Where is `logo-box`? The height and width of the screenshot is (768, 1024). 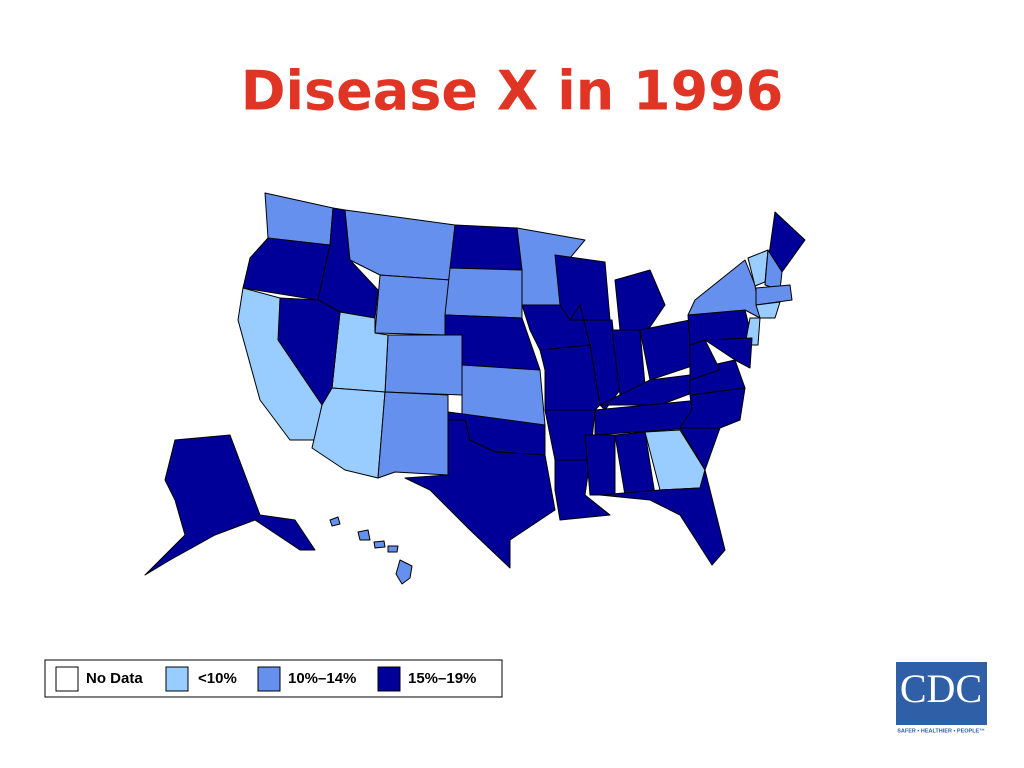 logo-box is located at coordinates (941, 693).